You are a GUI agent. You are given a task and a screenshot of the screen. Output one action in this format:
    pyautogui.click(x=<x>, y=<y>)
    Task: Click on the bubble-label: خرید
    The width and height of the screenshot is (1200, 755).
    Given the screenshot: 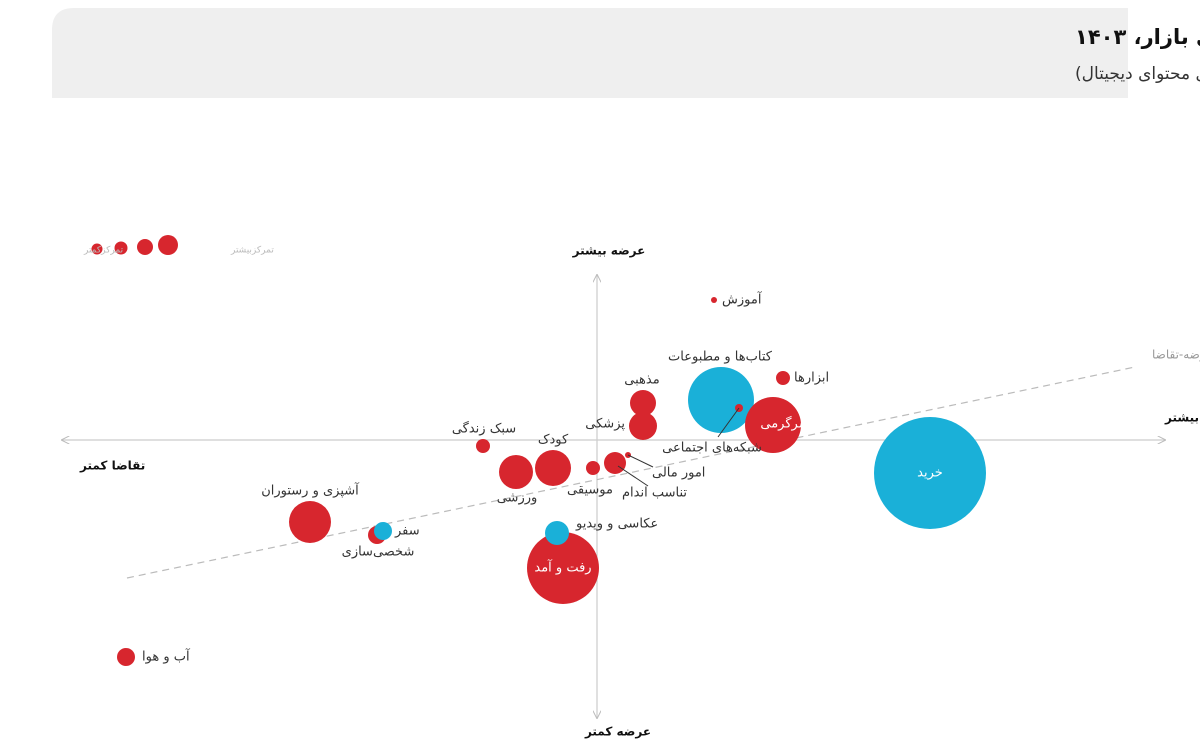 What is the action you would take?
    pyautogui.click(x=930, y=473)
    